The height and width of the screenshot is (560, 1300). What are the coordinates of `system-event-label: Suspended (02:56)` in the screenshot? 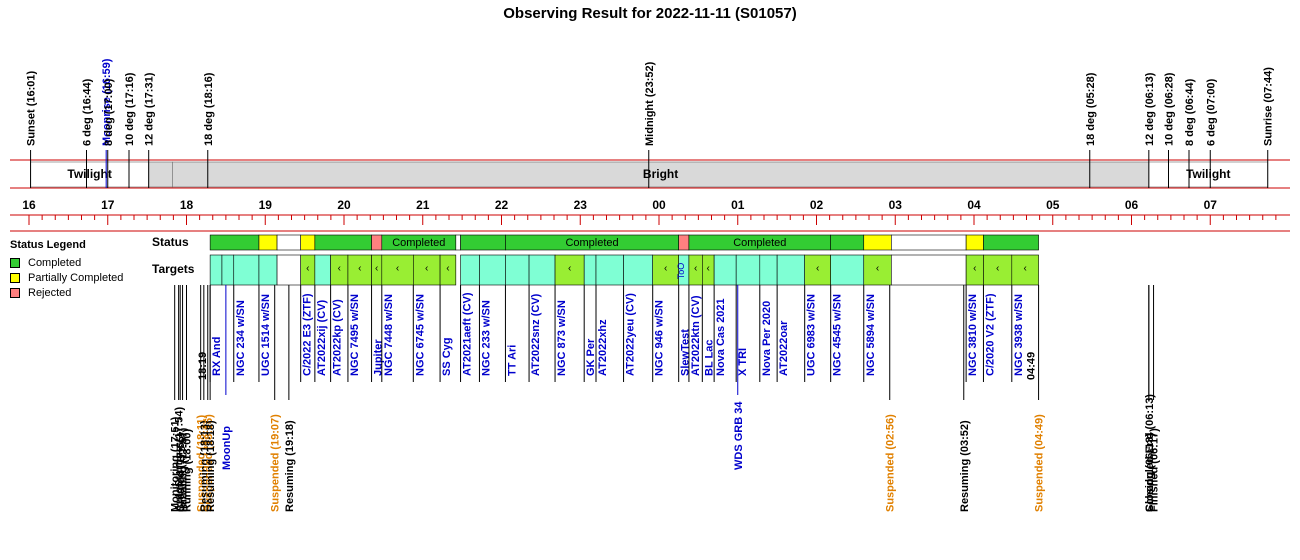 It's located at (891, 463).